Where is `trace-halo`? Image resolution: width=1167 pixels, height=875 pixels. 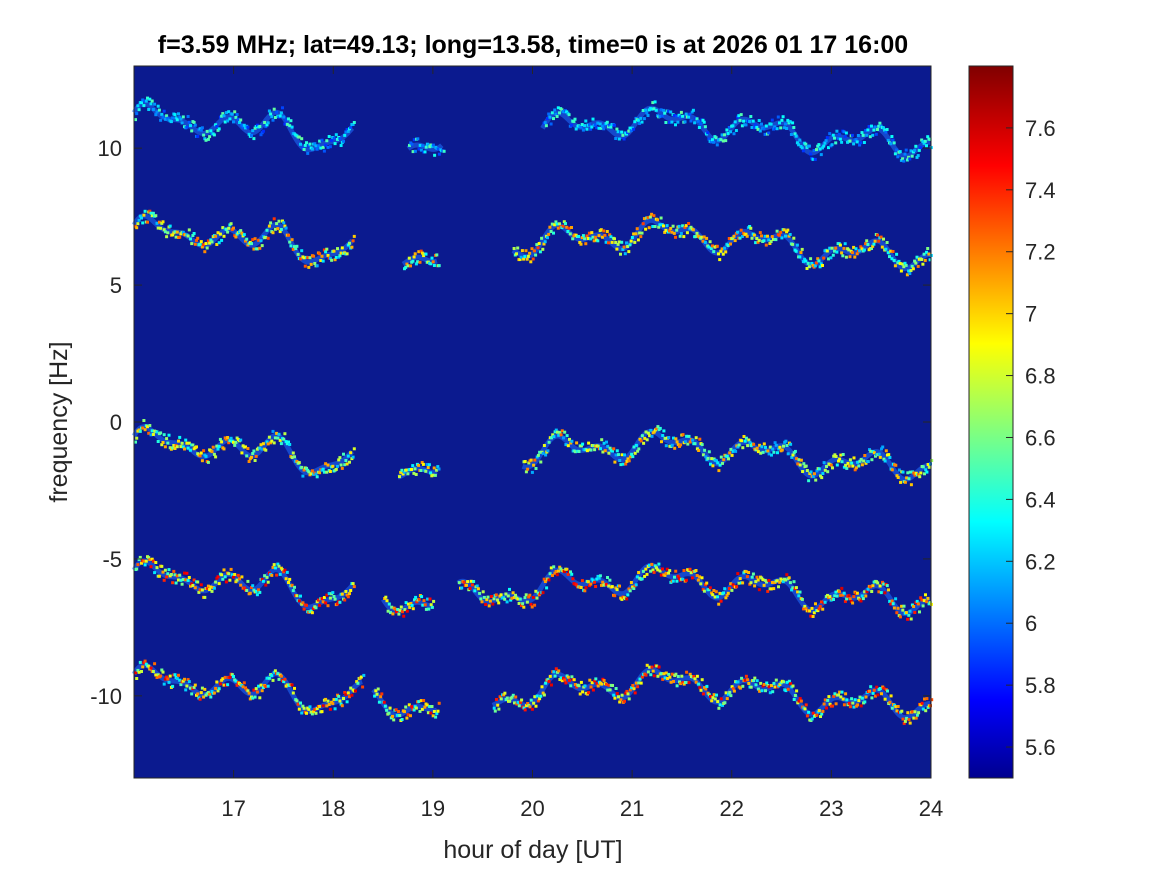 trace-halo is located at coordinates (243, 450).